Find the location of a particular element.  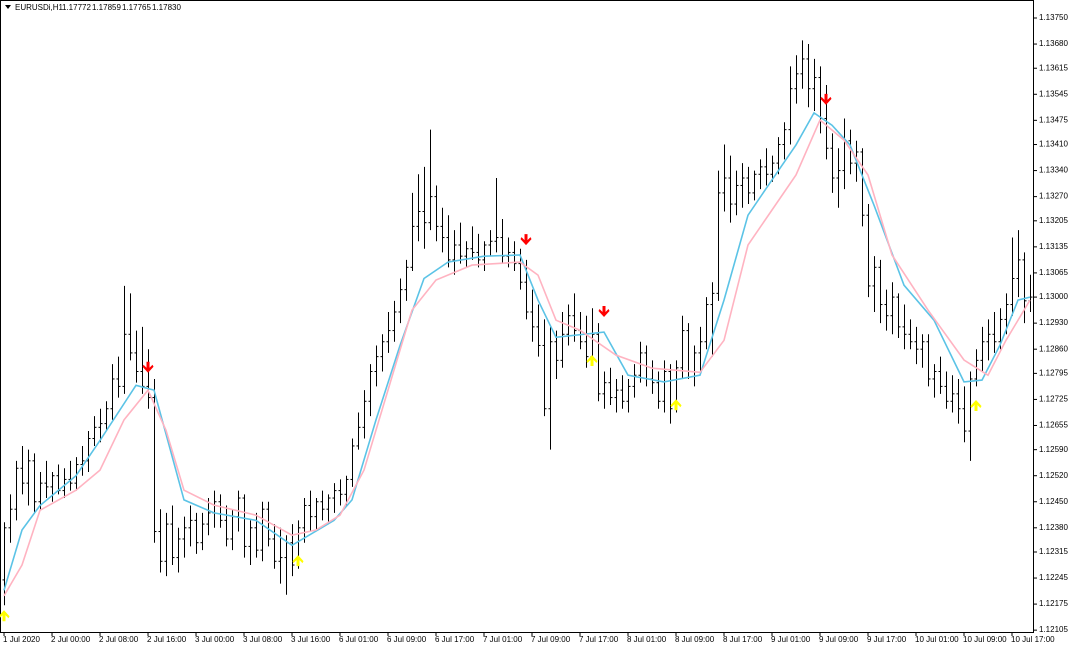

y-tick-label: 1.12795 is located at coordinates (1053, 372).